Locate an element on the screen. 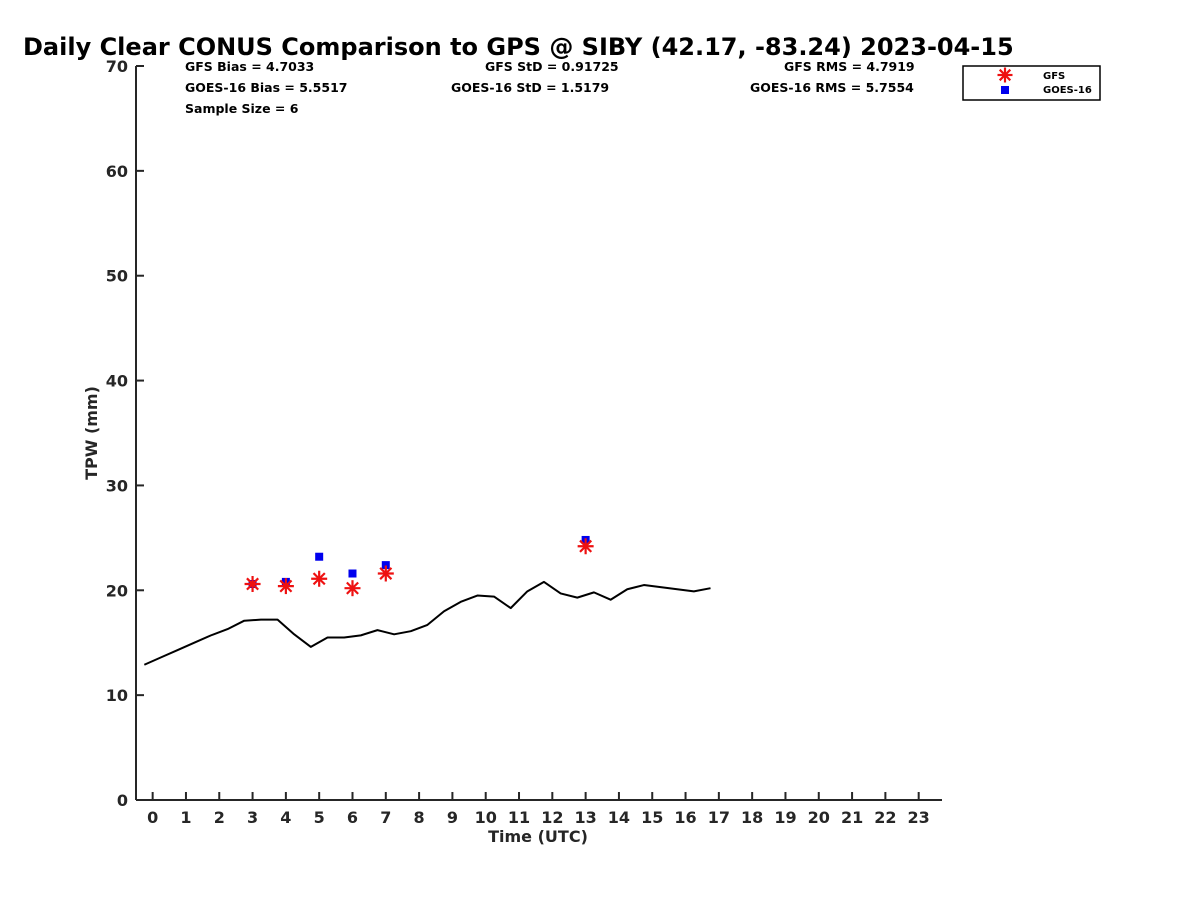 Image resolution: width=1200 pixels, height=900 pixels. x-tick-label: 18 is located at coordinates (752, 817).